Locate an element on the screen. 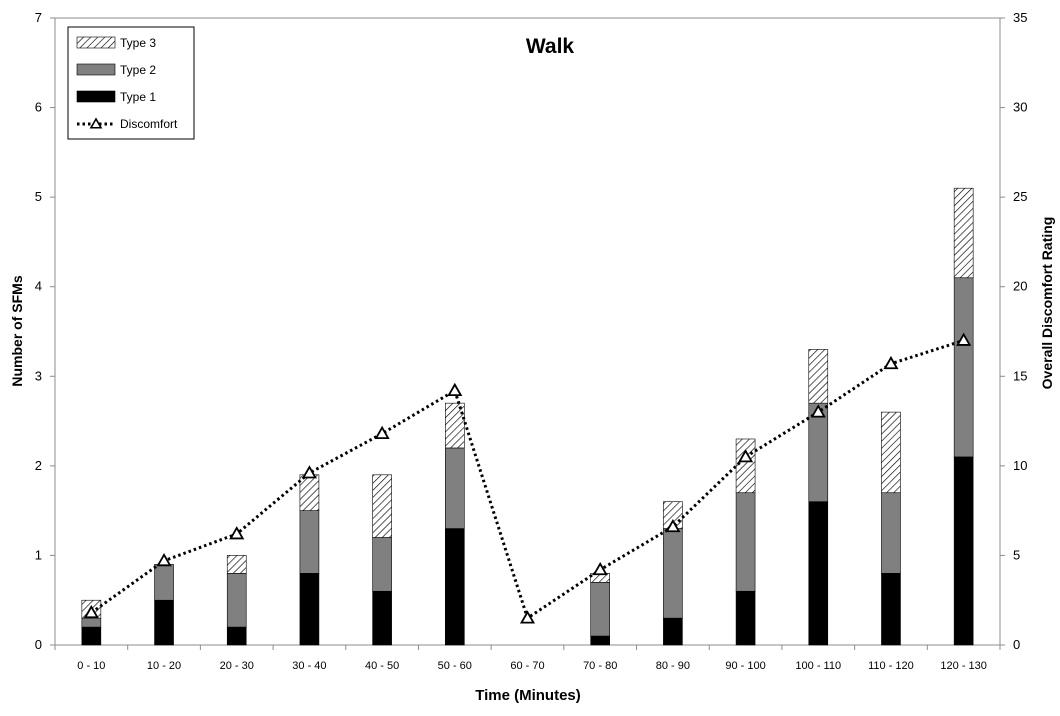  y2-axis-tick-label: 0 is located at coordinates (1016, 644).